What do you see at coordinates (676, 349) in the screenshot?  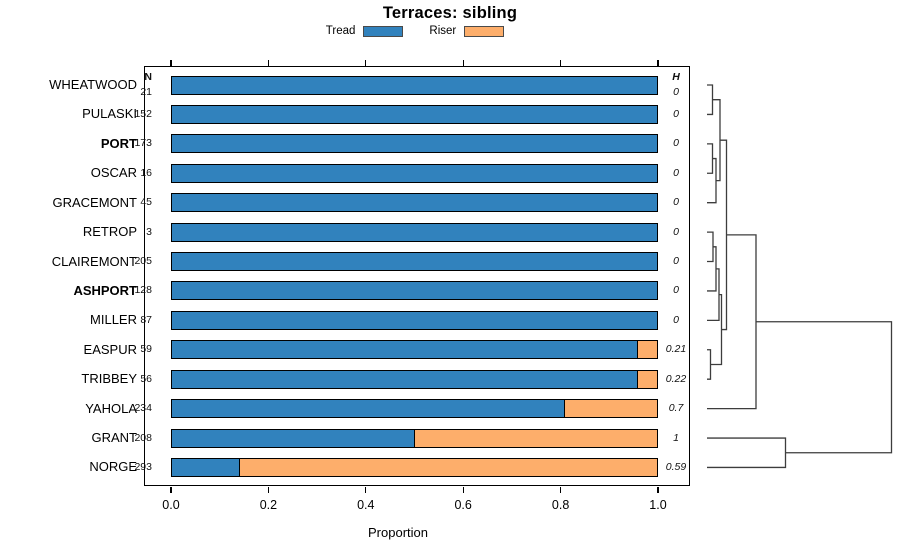 I see `h-value: 0.21` at bounding box center [676, 349].